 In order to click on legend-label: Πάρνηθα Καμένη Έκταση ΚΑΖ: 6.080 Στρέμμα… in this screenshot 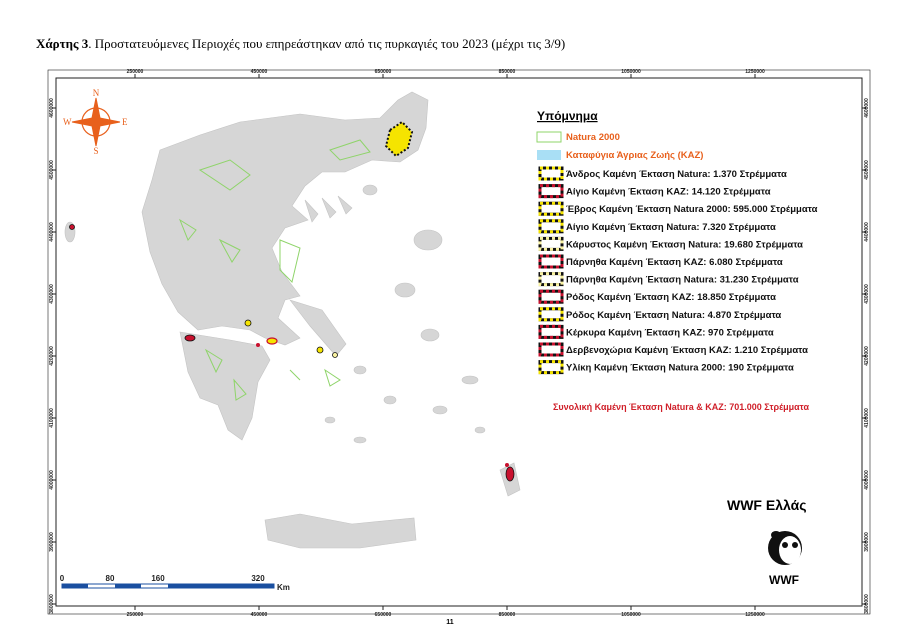, I will do `click(674, 262)`.